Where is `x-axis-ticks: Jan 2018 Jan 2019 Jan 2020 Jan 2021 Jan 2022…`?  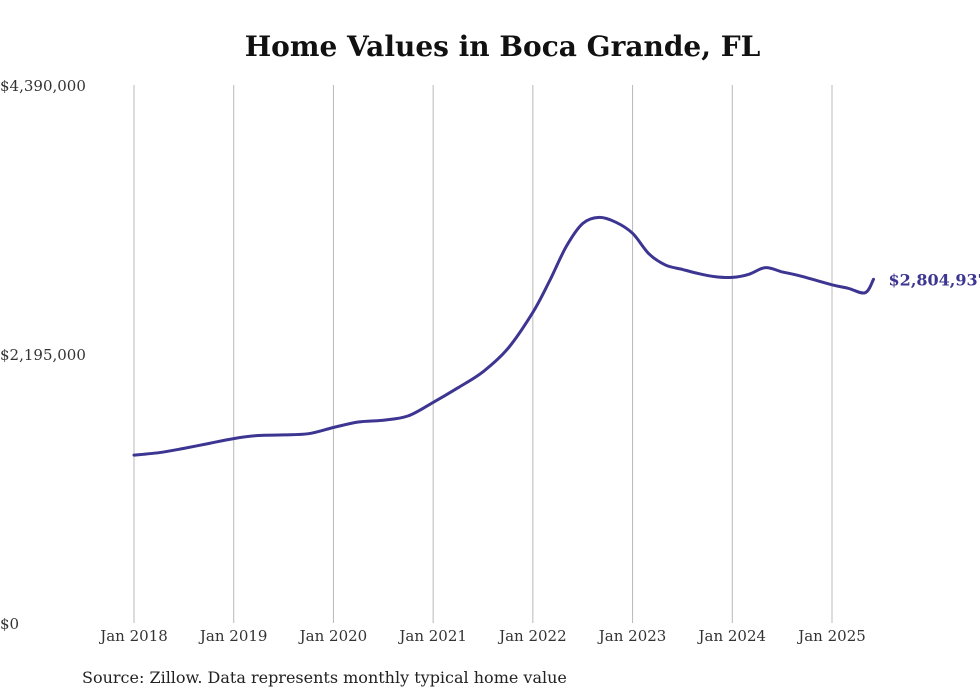
x-axis-ticks: Jan 2018 Jan 2019 Jan 2020 Jan 2021 Jan 2022… is located at coordinates (482, 636).